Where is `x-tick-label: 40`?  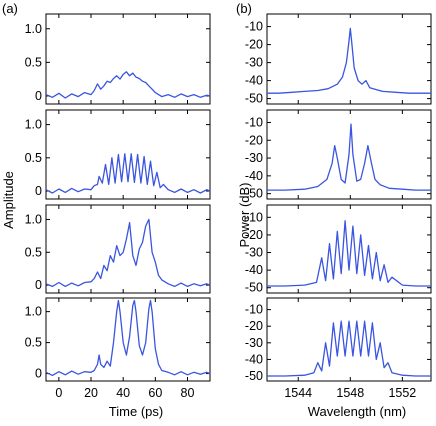
x-tick-label: 40 is located at coordinates (123, 393).